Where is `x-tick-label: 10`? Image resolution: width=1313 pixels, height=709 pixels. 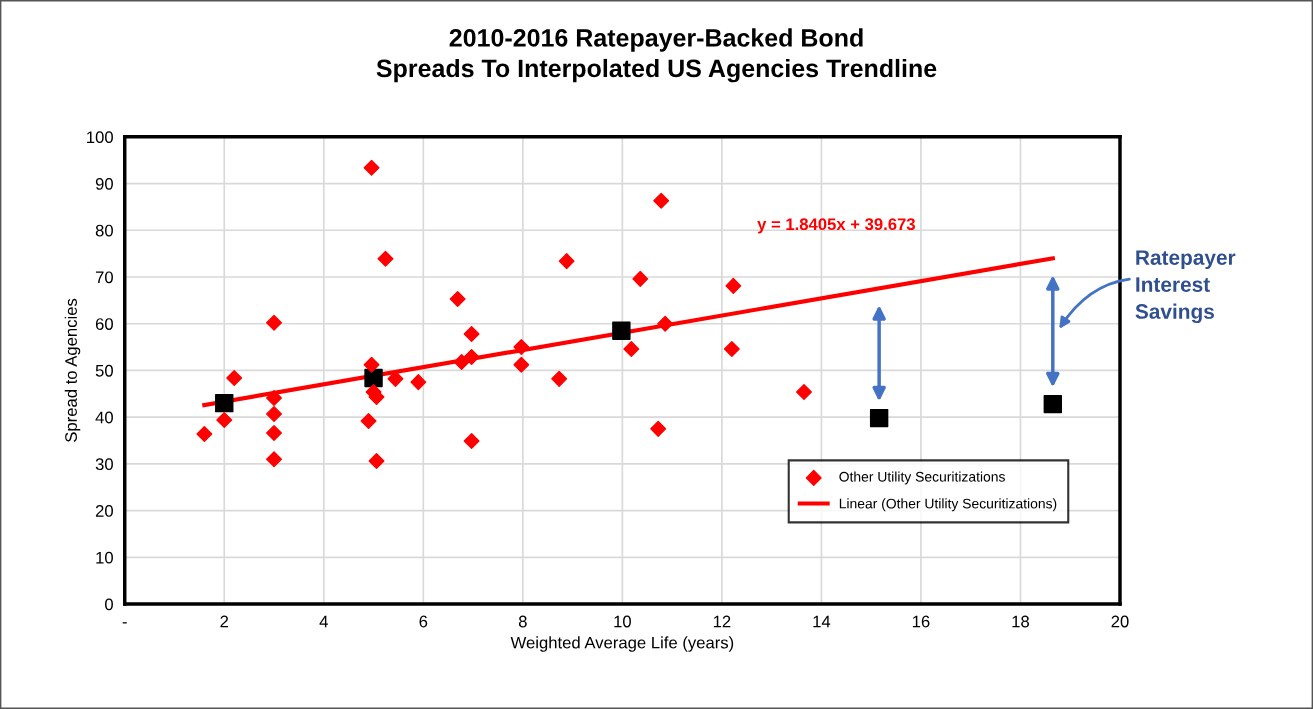 x-tick-label: 10 is located at coordinates (622, 621).